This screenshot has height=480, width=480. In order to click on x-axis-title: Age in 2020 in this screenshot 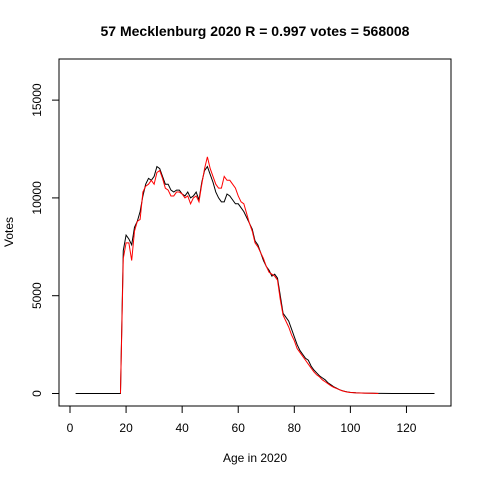, I will do `click(255, 458)`.